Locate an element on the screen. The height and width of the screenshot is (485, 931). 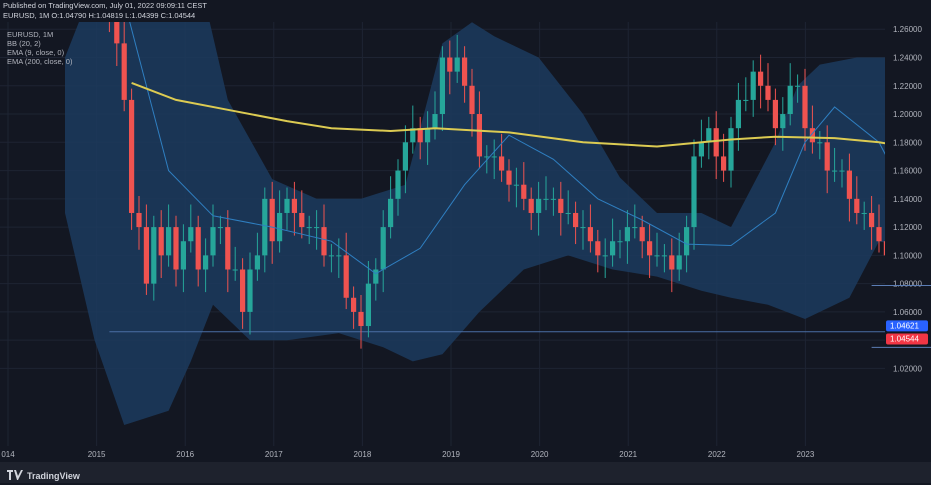
footer-bar: TradingView is located at coordinates (465, 472).